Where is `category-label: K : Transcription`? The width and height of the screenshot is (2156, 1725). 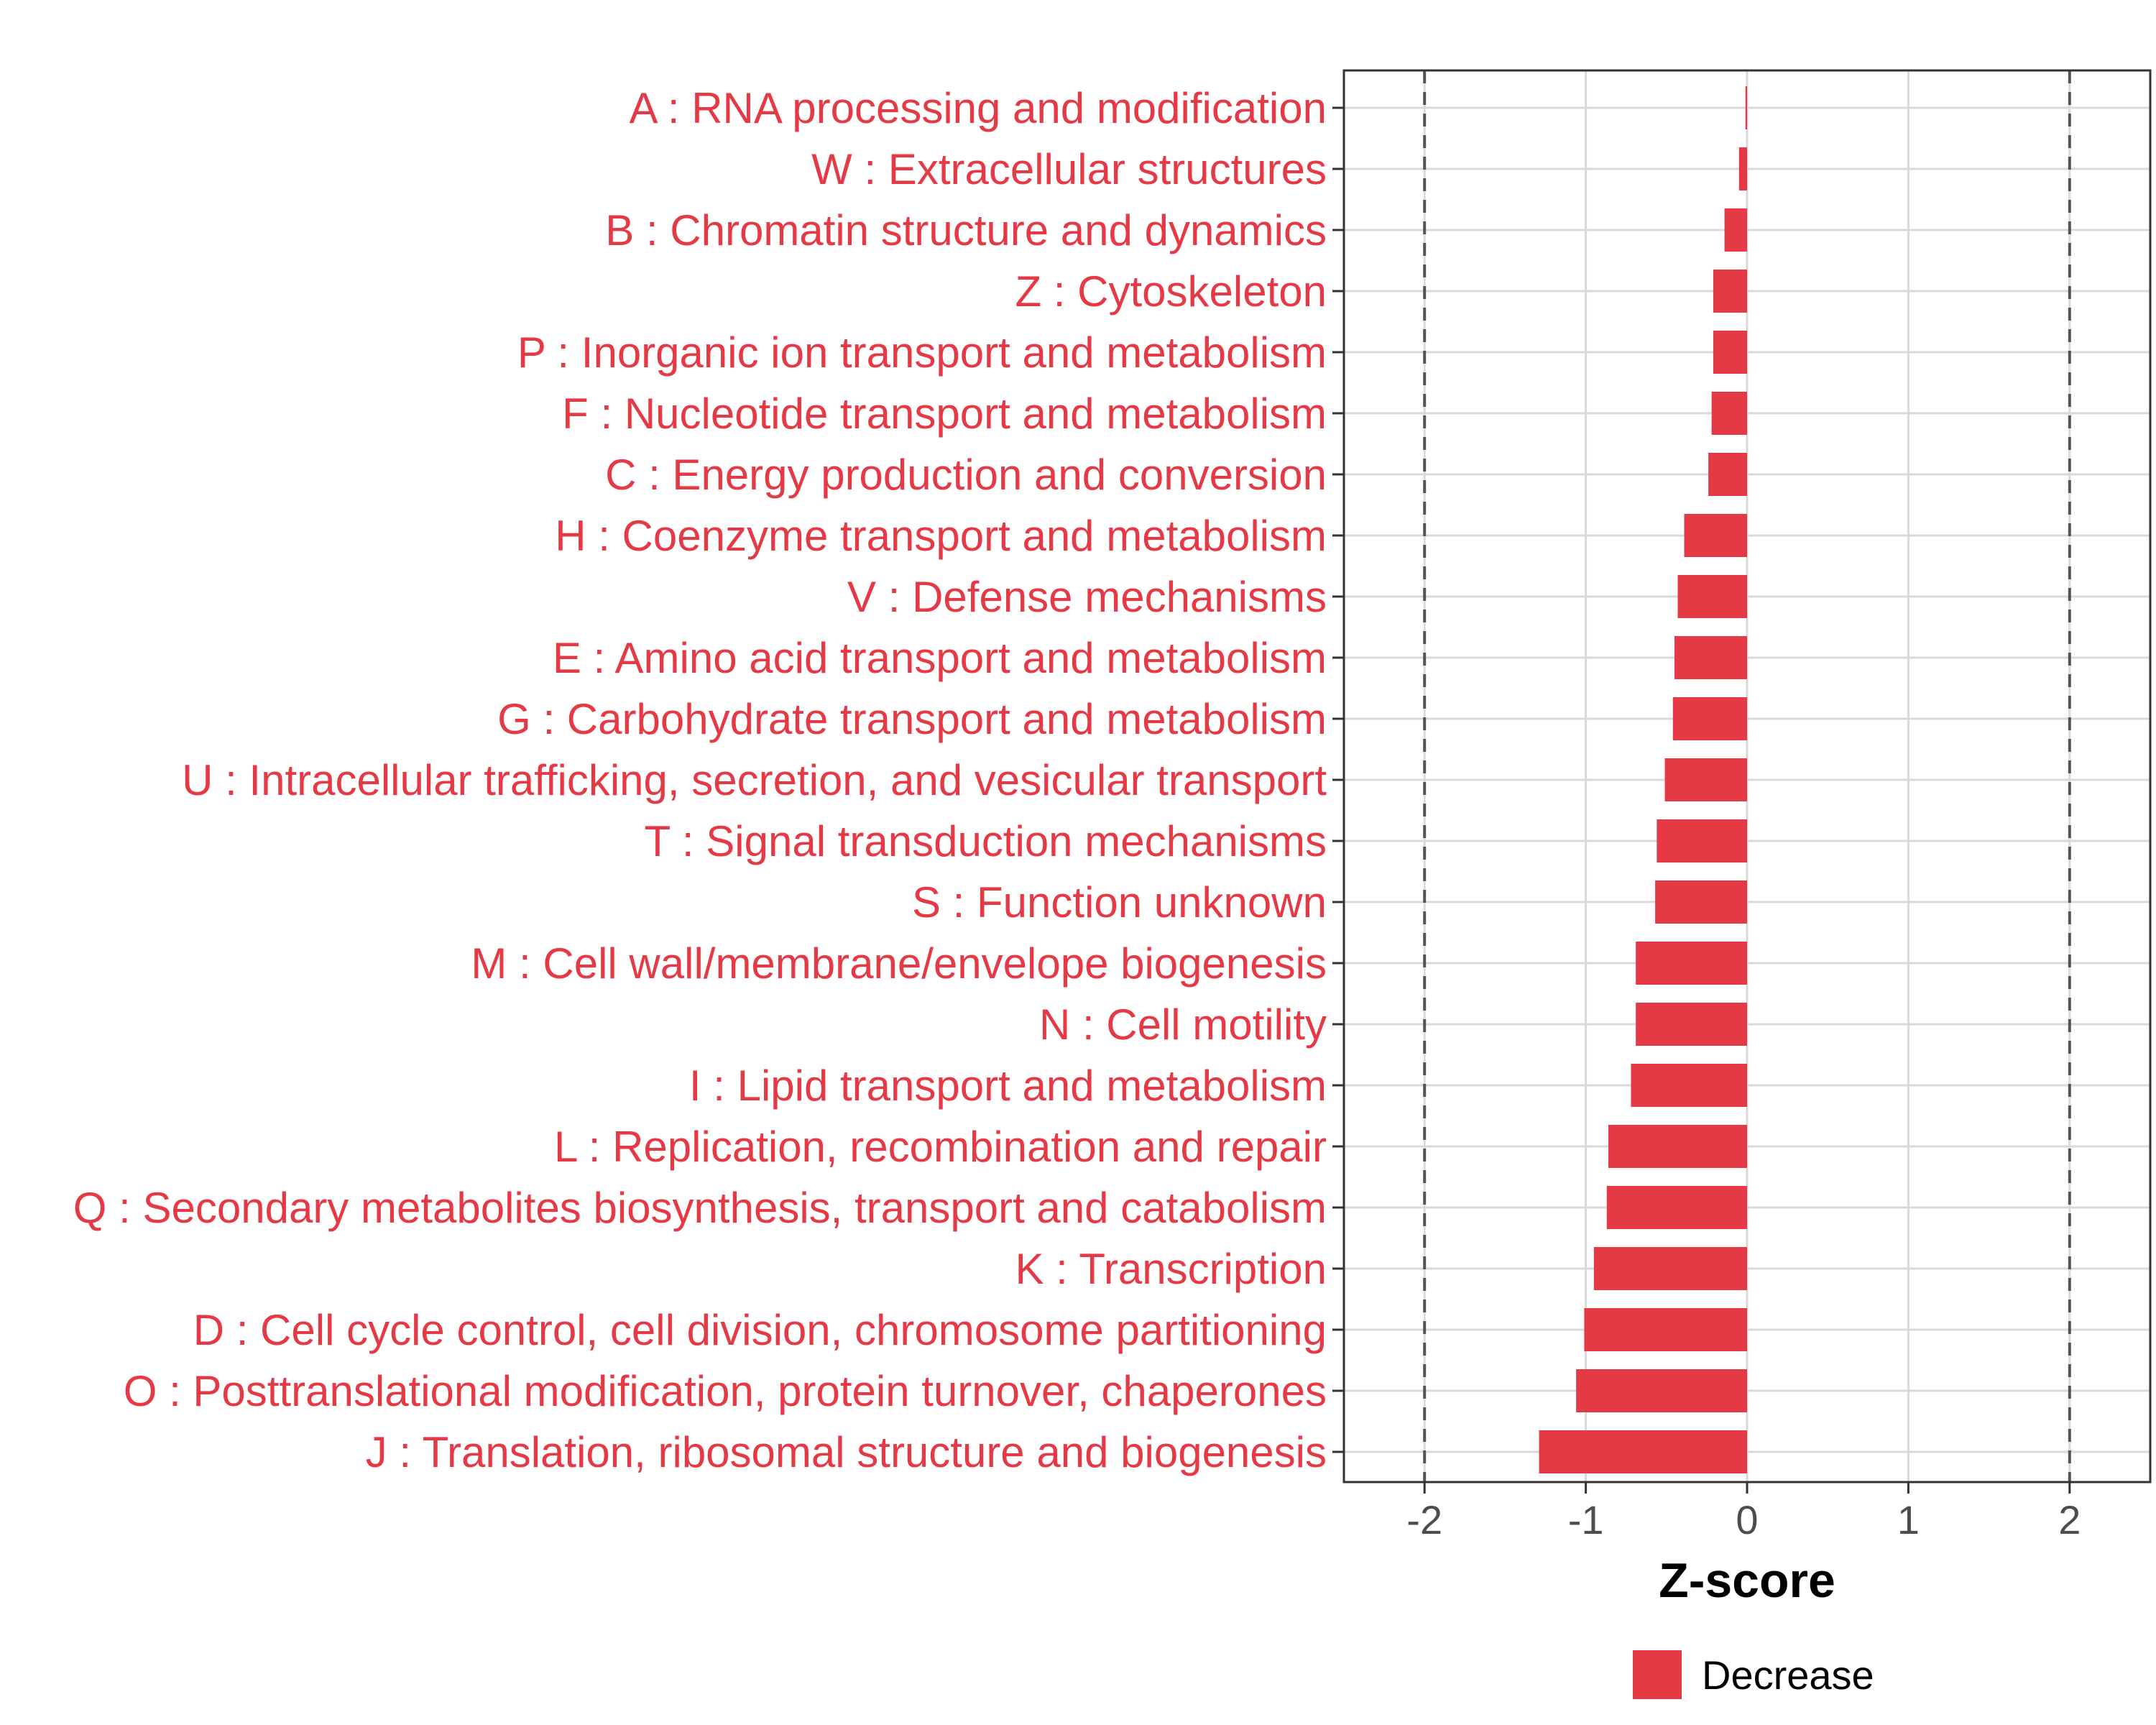
category-label: K : Transcription is located at coordinates (1171, 1269).